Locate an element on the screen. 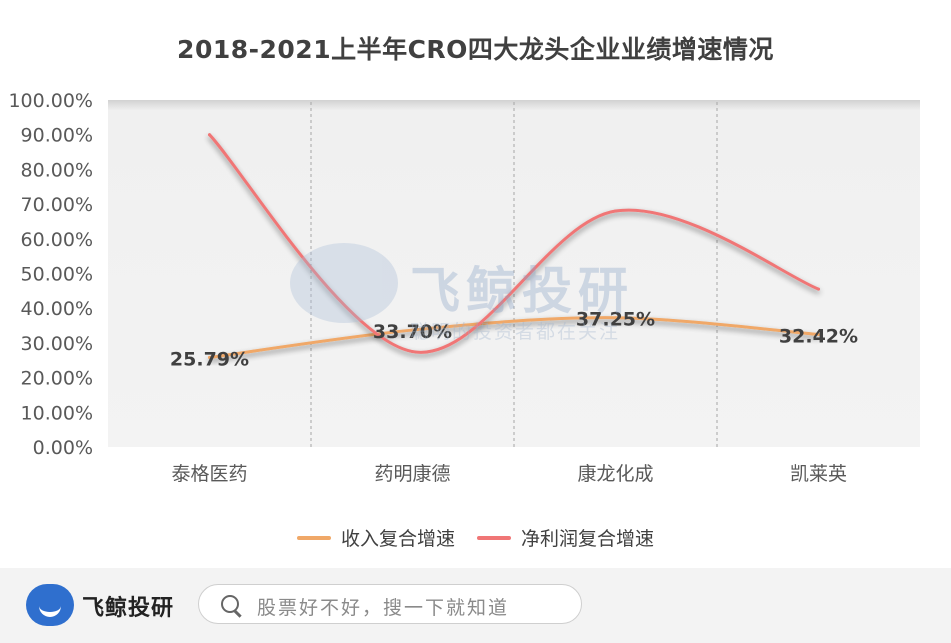  x-tick-label: 凯莱英 is located at coordinates (818, 474).